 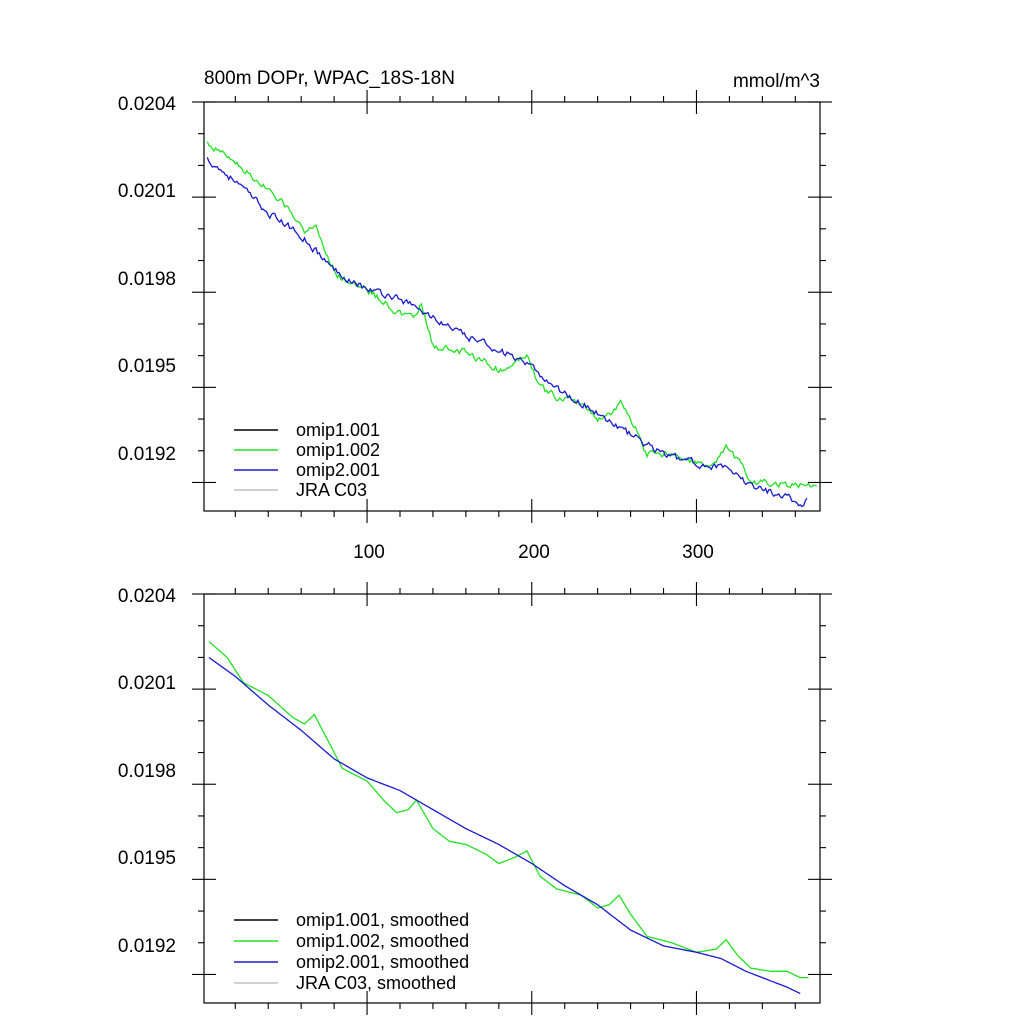 I want to click on legend-label: omip1.001, so click(x=338, y=430).